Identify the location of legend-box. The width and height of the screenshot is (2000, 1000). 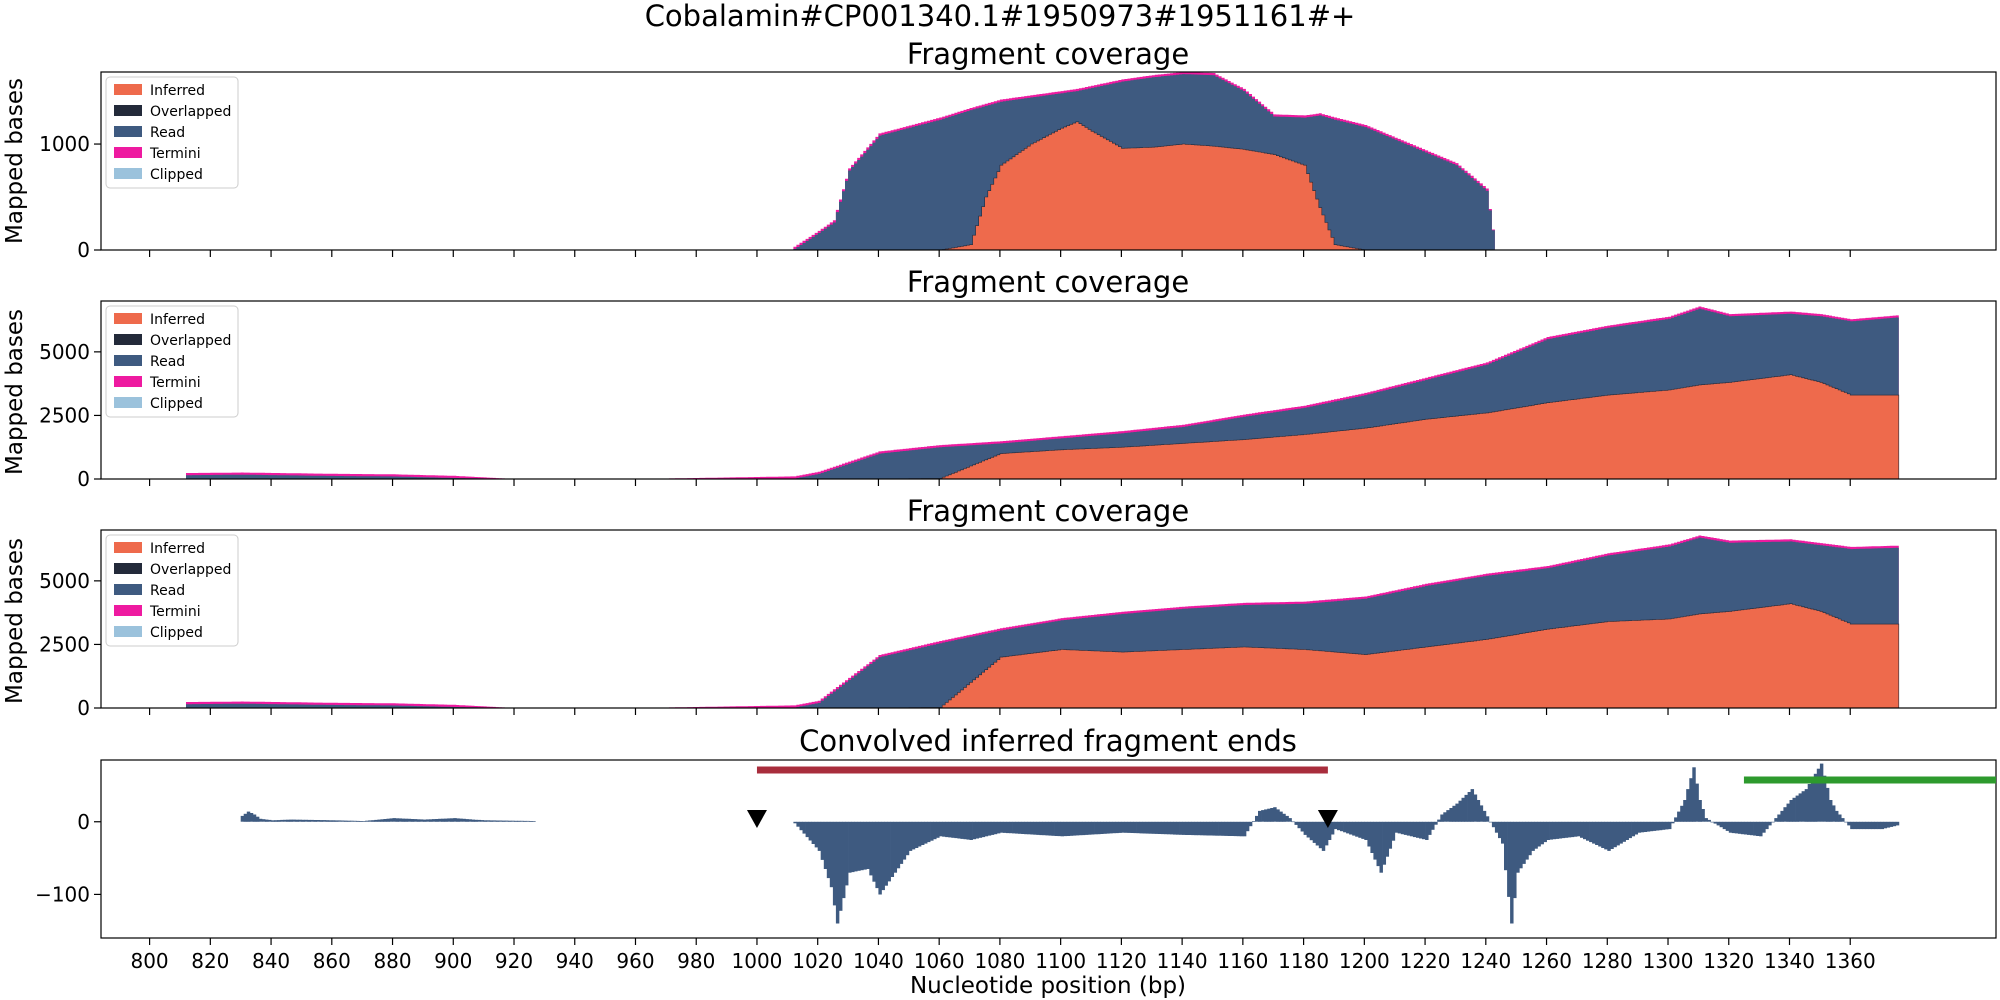
(172, 590).